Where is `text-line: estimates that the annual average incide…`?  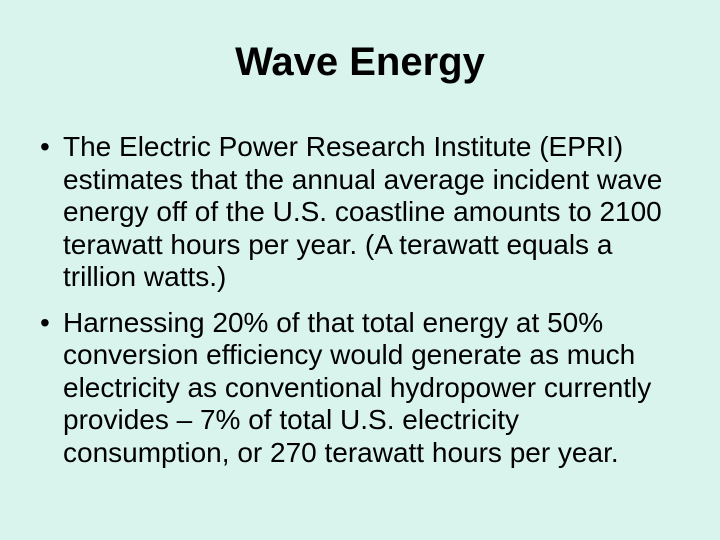 text-line: estimates that the annual average incide… is located at coordinates (363, 179).